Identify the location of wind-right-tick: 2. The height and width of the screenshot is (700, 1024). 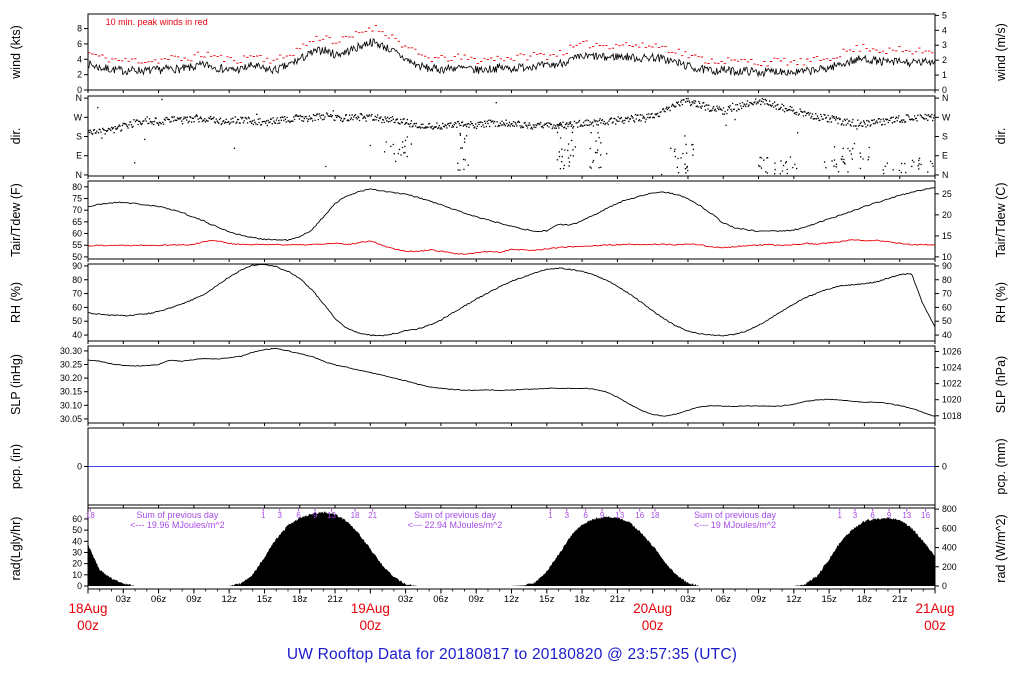
(944, 60).